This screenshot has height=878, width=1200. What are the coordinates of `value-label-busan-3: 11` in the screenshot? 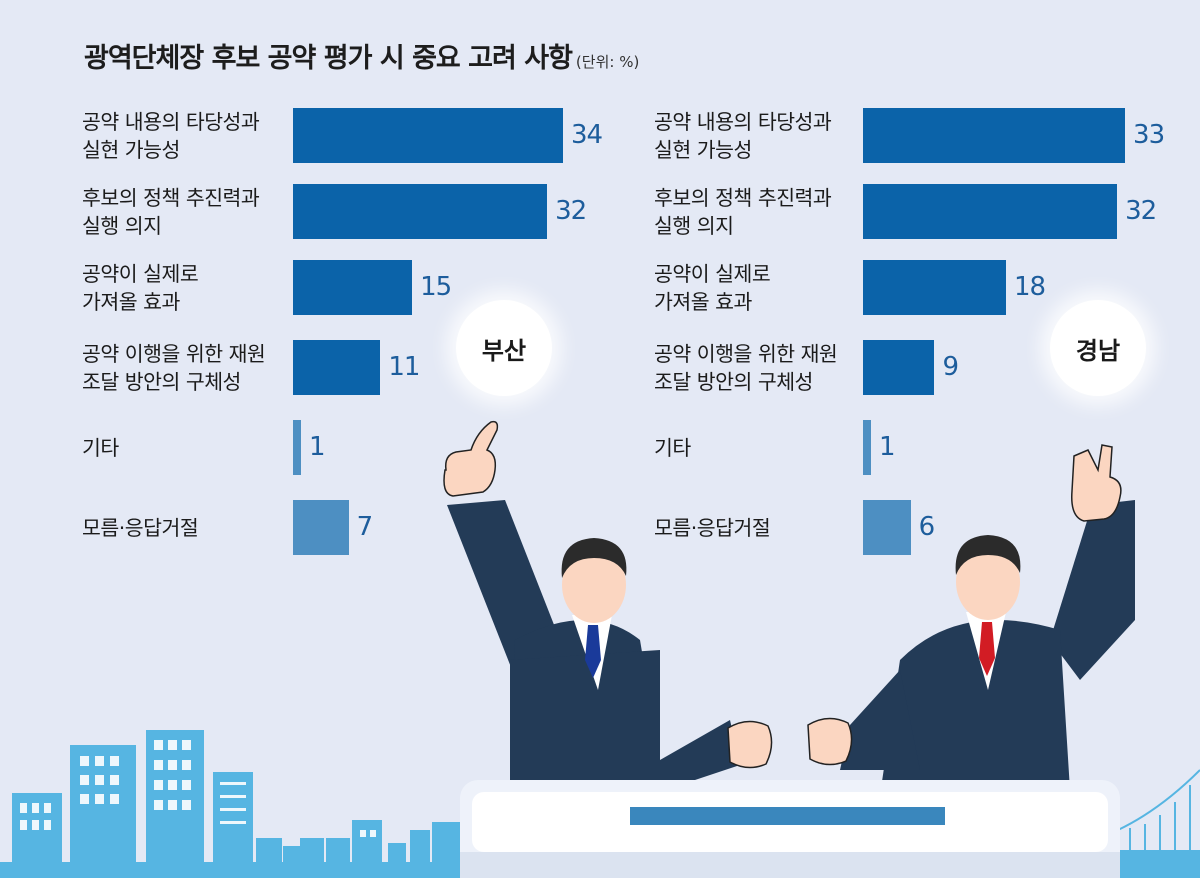 It's located at (404, 366).